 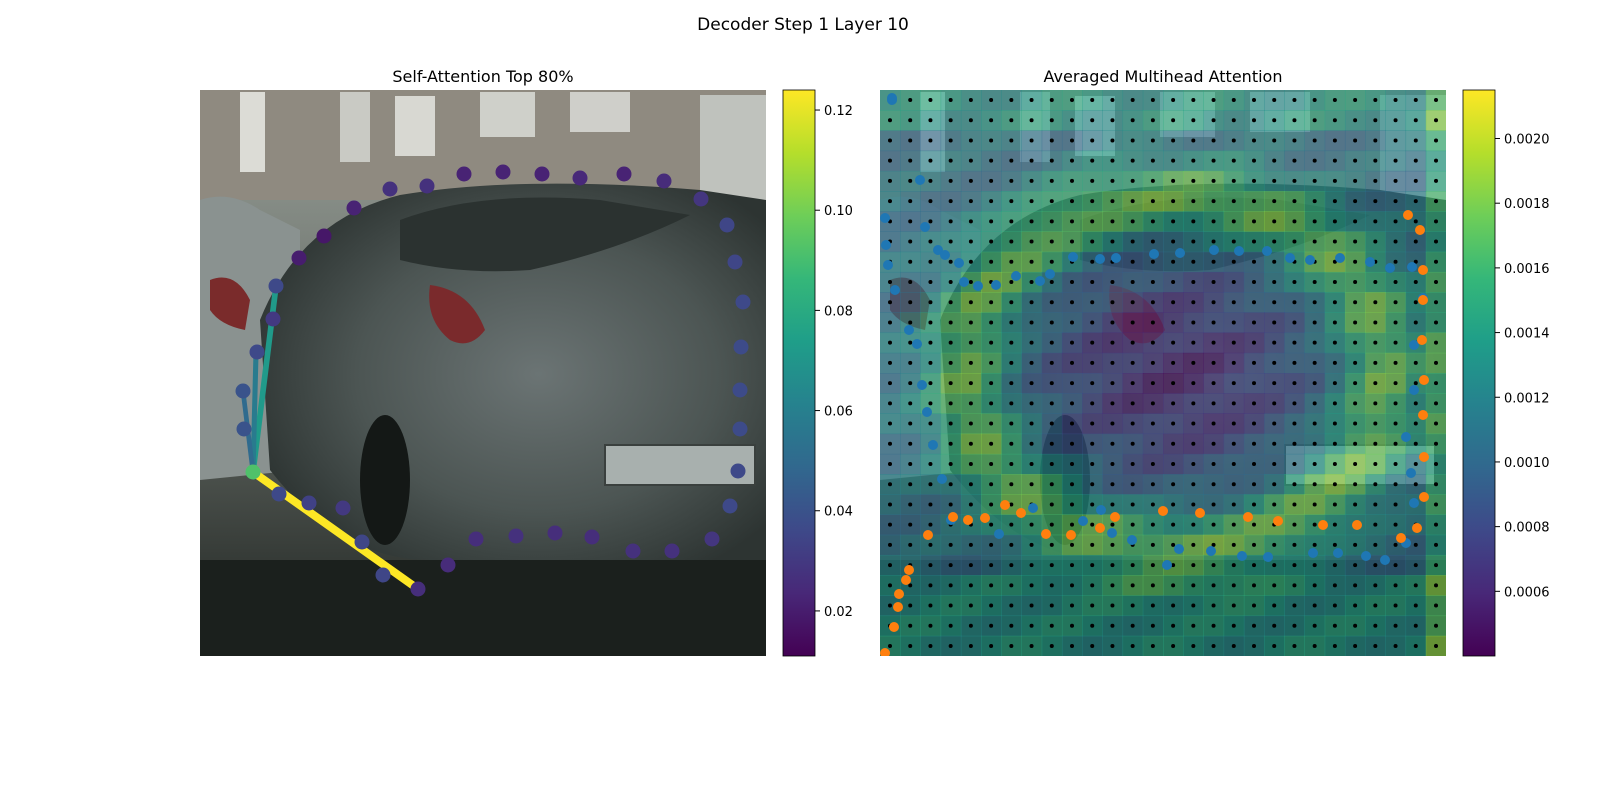 What do you see at coordinates (1527, 140) in the screenshot?
I see `colorbar-tick-label: 0.0020` at bounding box center [1527, 140].